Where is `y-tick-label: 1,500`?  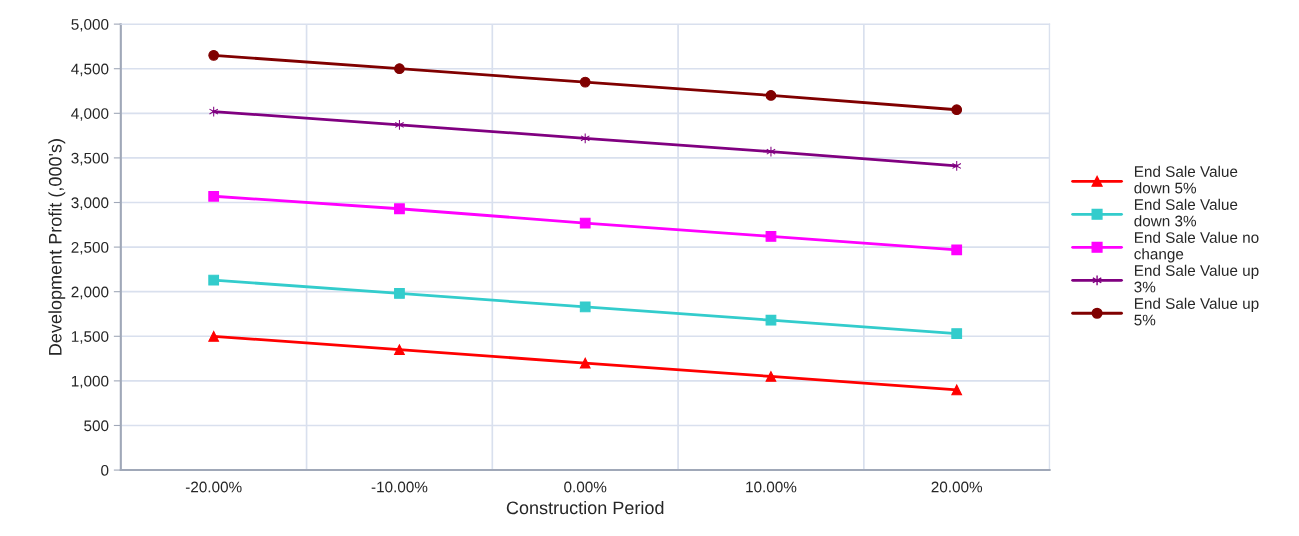
y-tick-label: 1,500 is located at coordinates (90, 337).